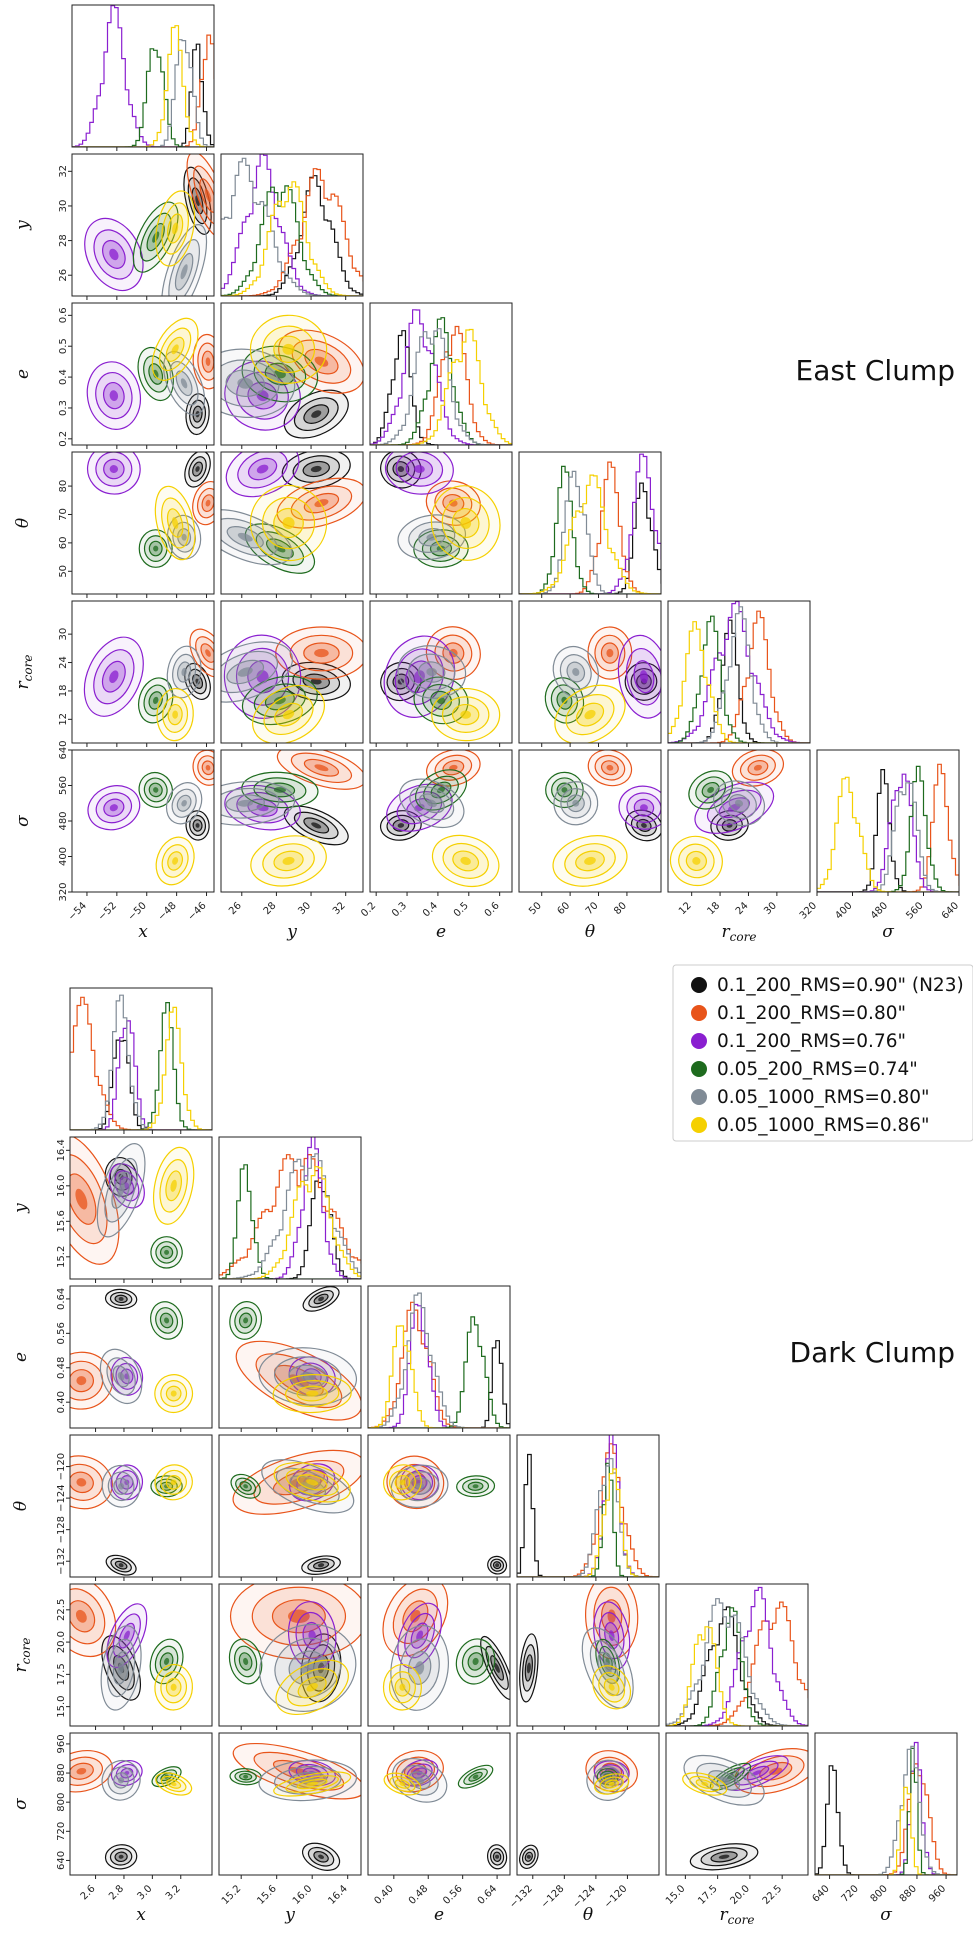 Image resolution: width=973 pixels, height=1937 pixels. Describe the element at coordinates (61, 1674) in the screenshot. I see `y-tick-label: 17.5` at that location.